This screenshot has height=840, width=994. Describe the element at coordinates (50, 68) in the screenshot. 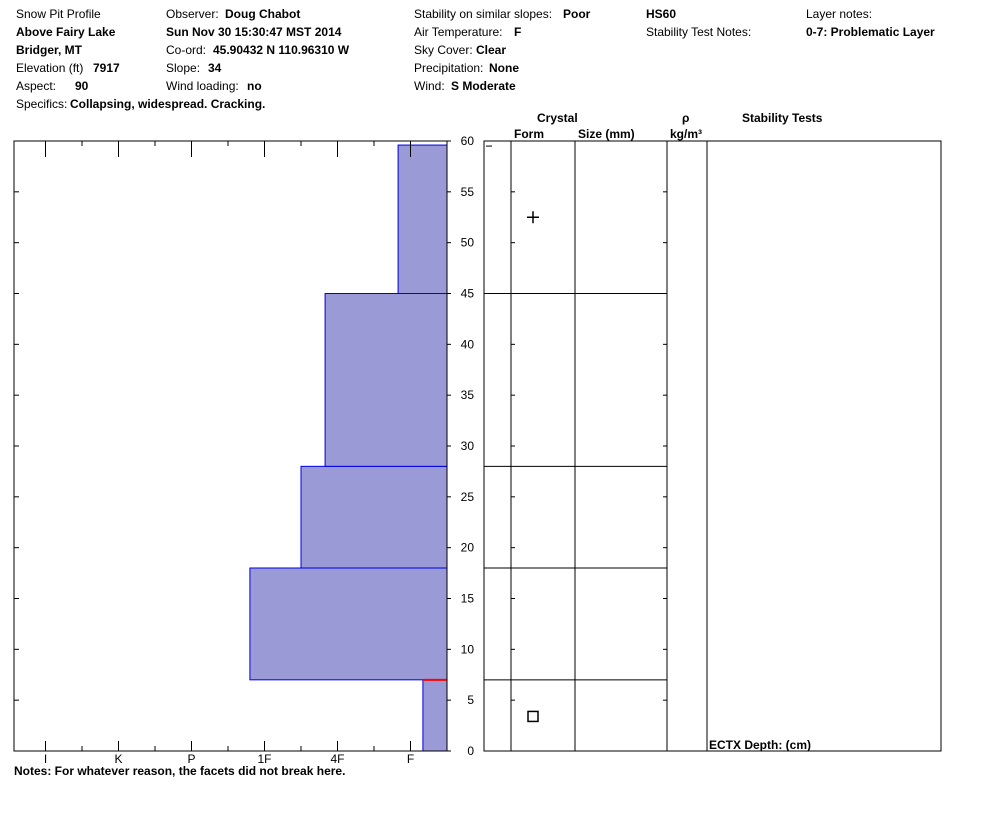

I see `elevation-label: Elevation (ft)` at that location.